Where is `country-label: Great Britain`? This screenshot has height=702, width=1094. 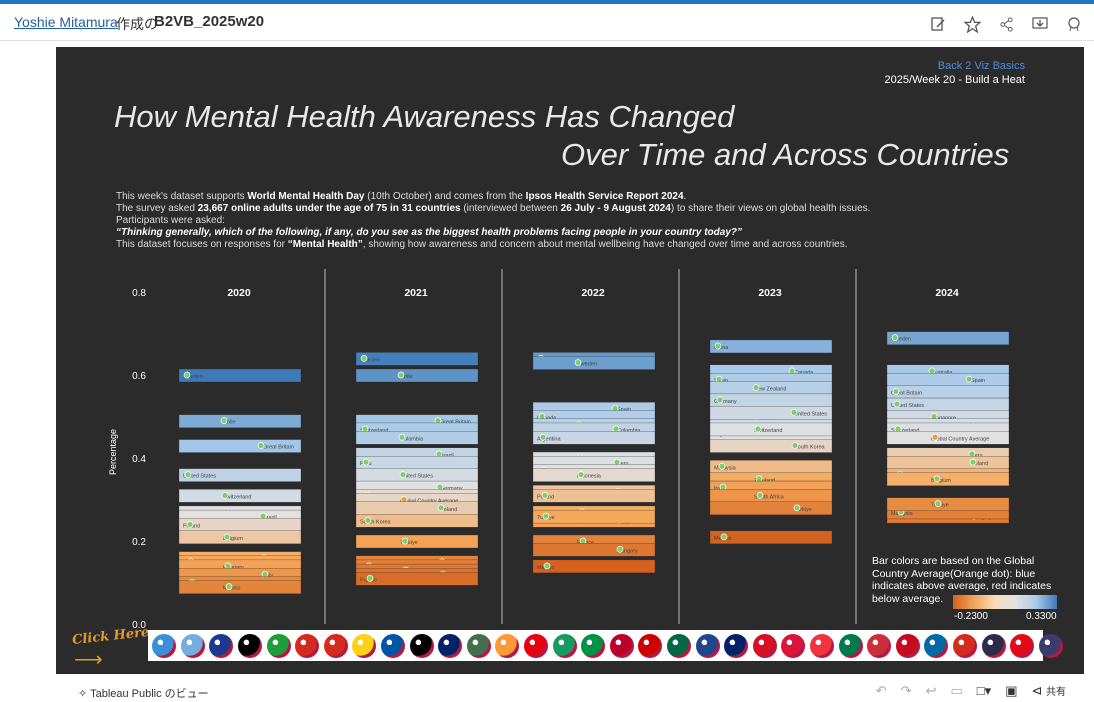
country-label: Great Britain is located at coordinates (455, 423).